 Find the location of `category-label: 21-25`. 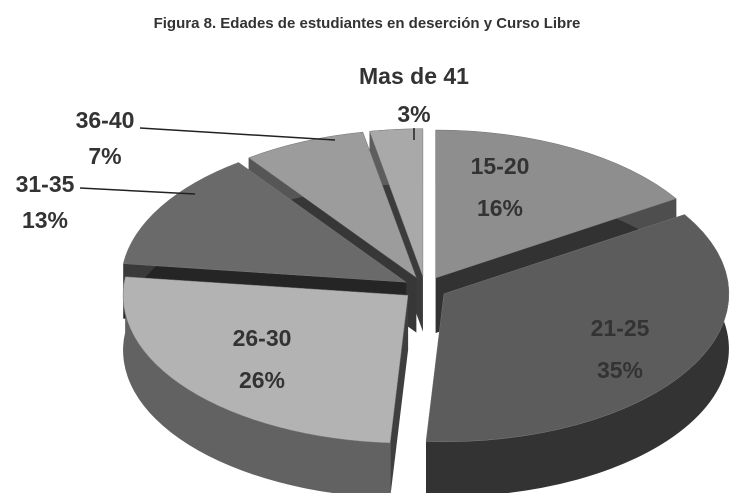

category-label: 21-25 is located at coordinates (620, 328).